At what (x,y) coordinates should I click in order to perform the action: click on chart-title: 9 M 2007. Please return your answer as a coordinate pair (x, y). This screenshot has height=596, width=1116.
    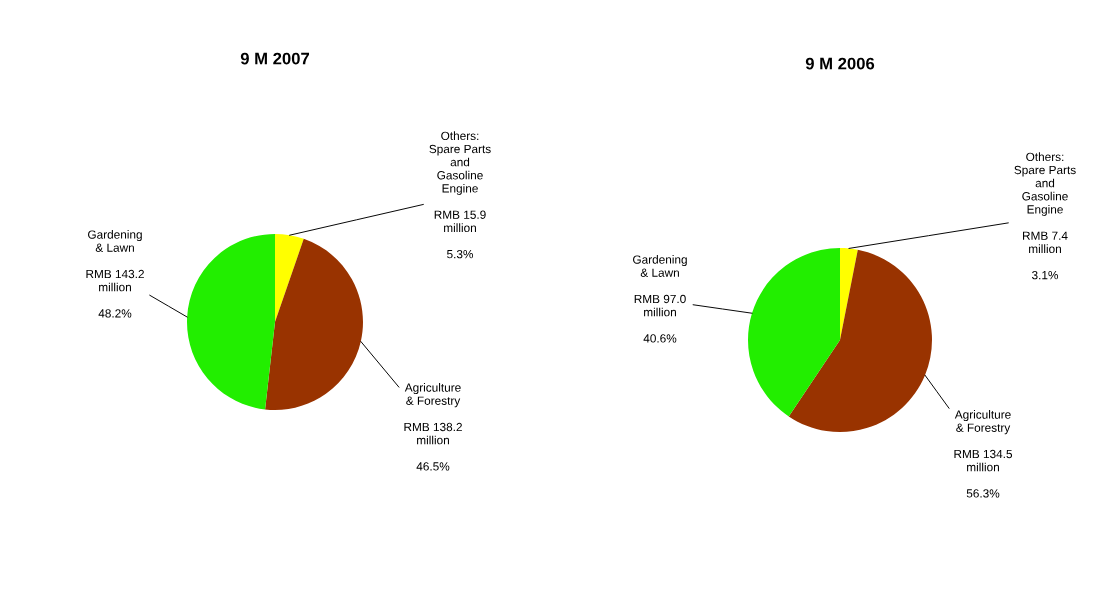
    Looking at the image, I should click on (275, 58).